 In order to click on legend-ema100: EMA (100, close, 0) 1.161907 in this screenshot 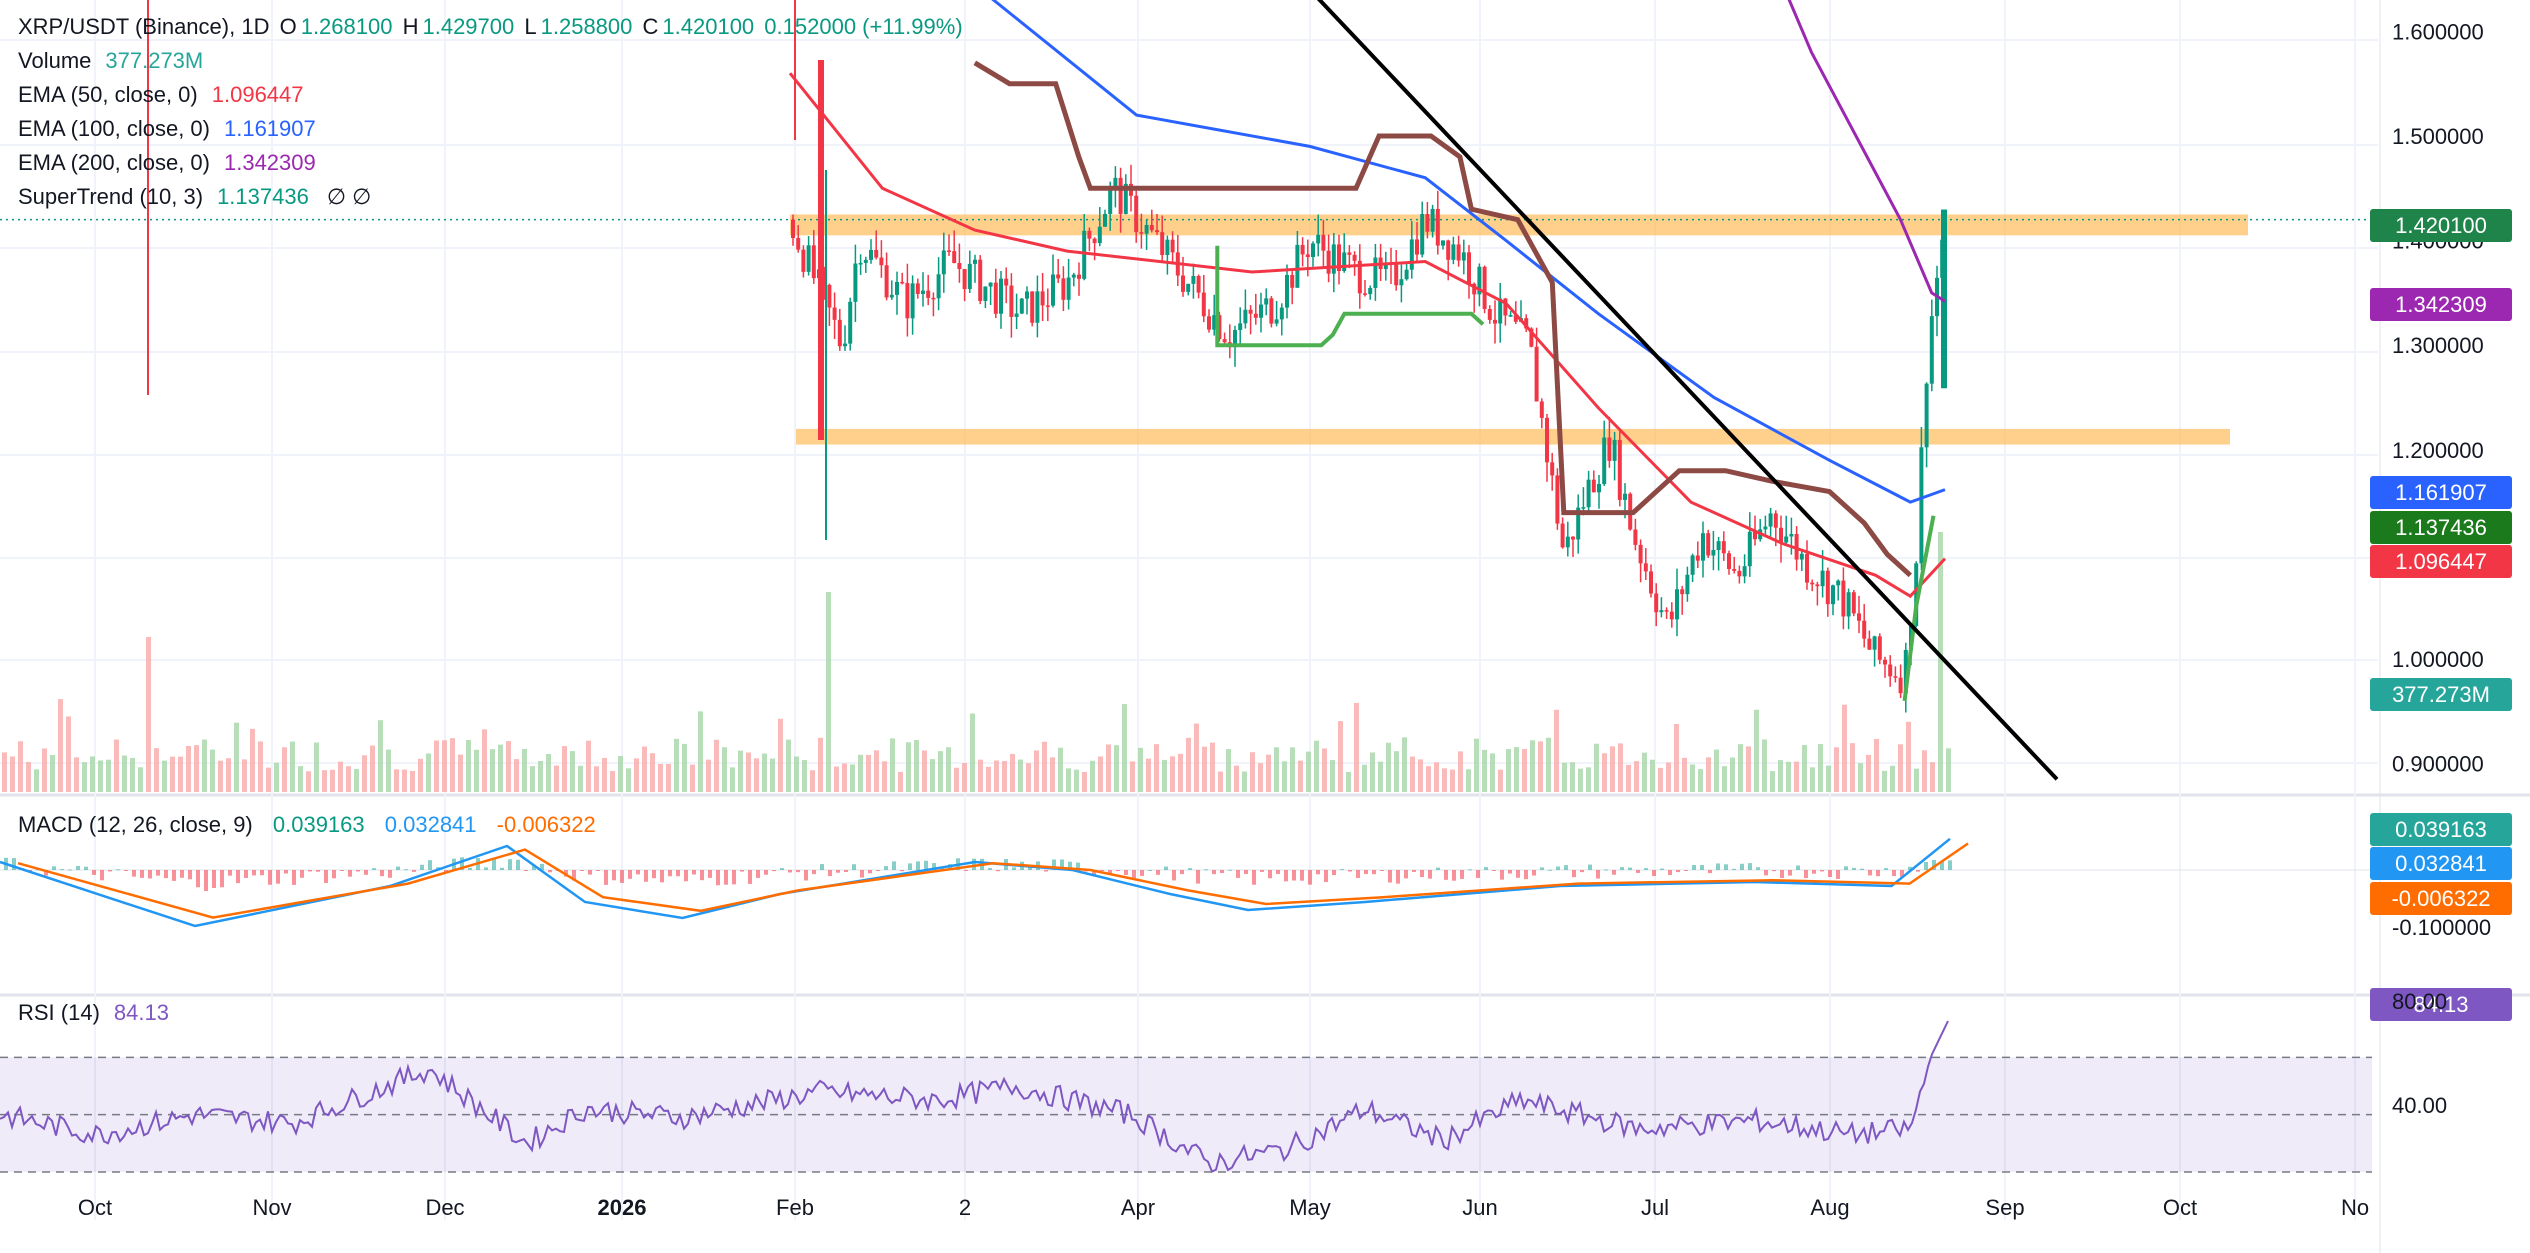, I will do `click(169, 129)`.